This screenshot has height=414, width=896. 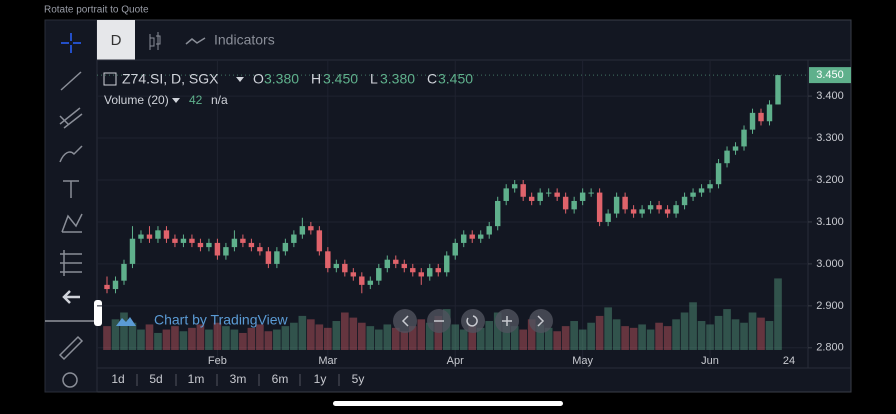 I want to click on volume-name: Volume (20), so click(x=136, y=100).